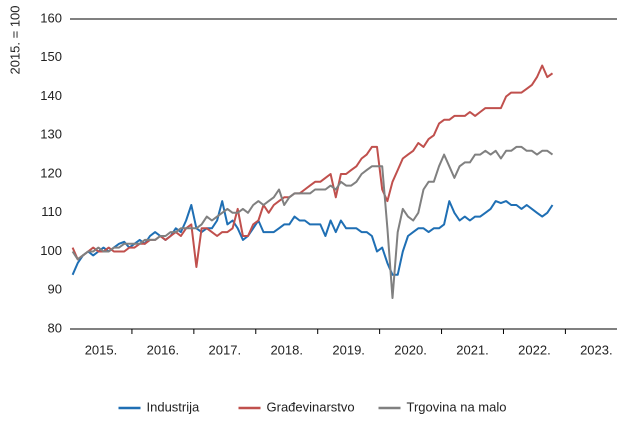 This screenshot has height=424, width=617. Describe the element at coordinates (174, 406) in the screenshot. I see `legend-label: Industrija` at that location.